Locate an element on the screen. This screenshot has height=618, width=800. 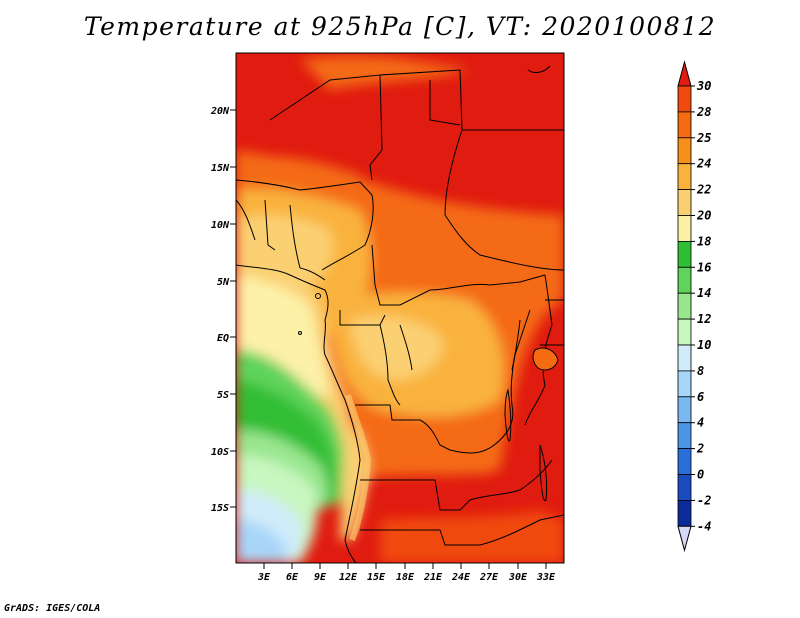
lon-label: 18E is located at coordinates (405, 577).